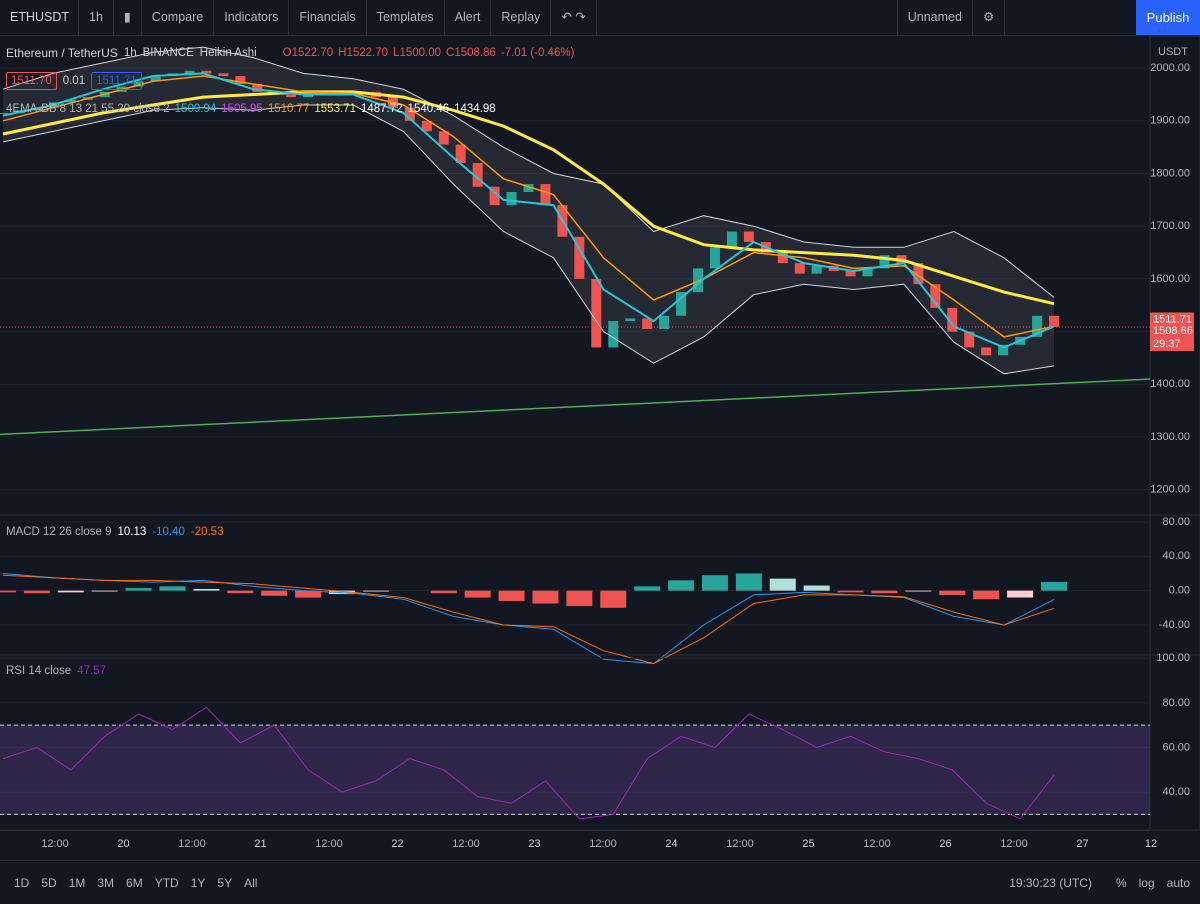  I want to click on range-button: 6M, so click(134, 882).